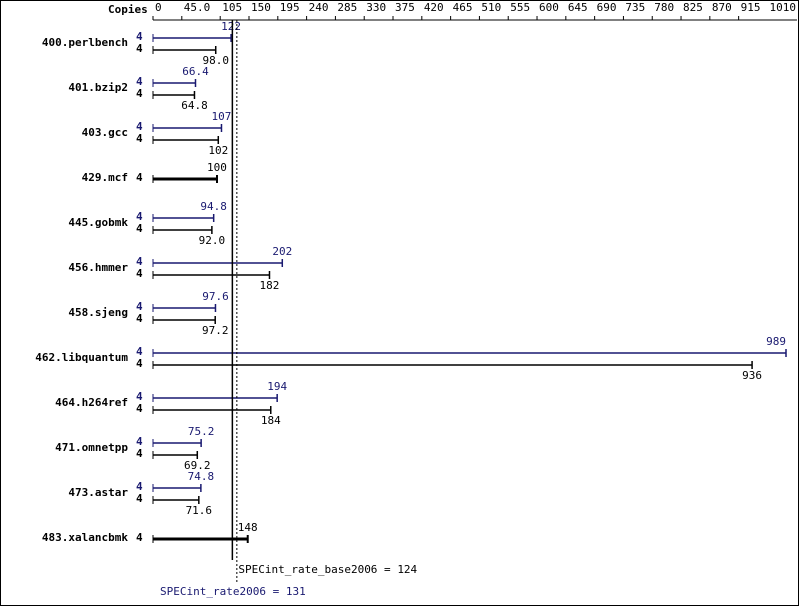  What do you see at coordinates (783, 7) in the screenshot?
I see `x-tick-label: 1010` at bounding box center [783, 7].